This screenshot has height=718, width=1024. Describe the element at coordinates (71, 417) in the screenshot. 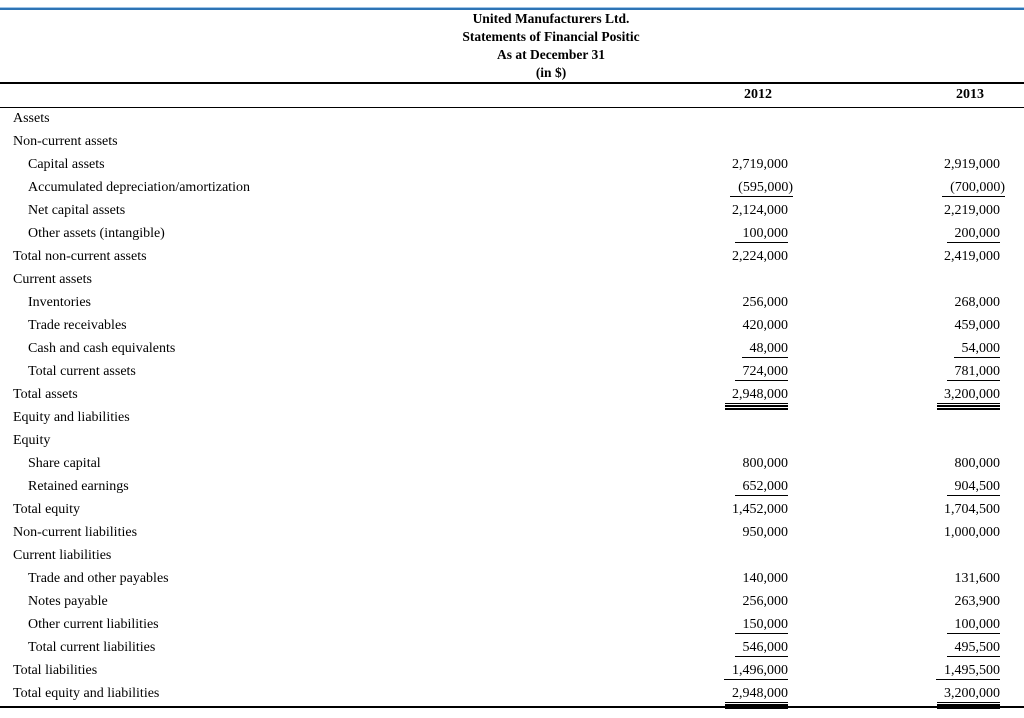

I see `row-label: Equity and liabilities` at that location.